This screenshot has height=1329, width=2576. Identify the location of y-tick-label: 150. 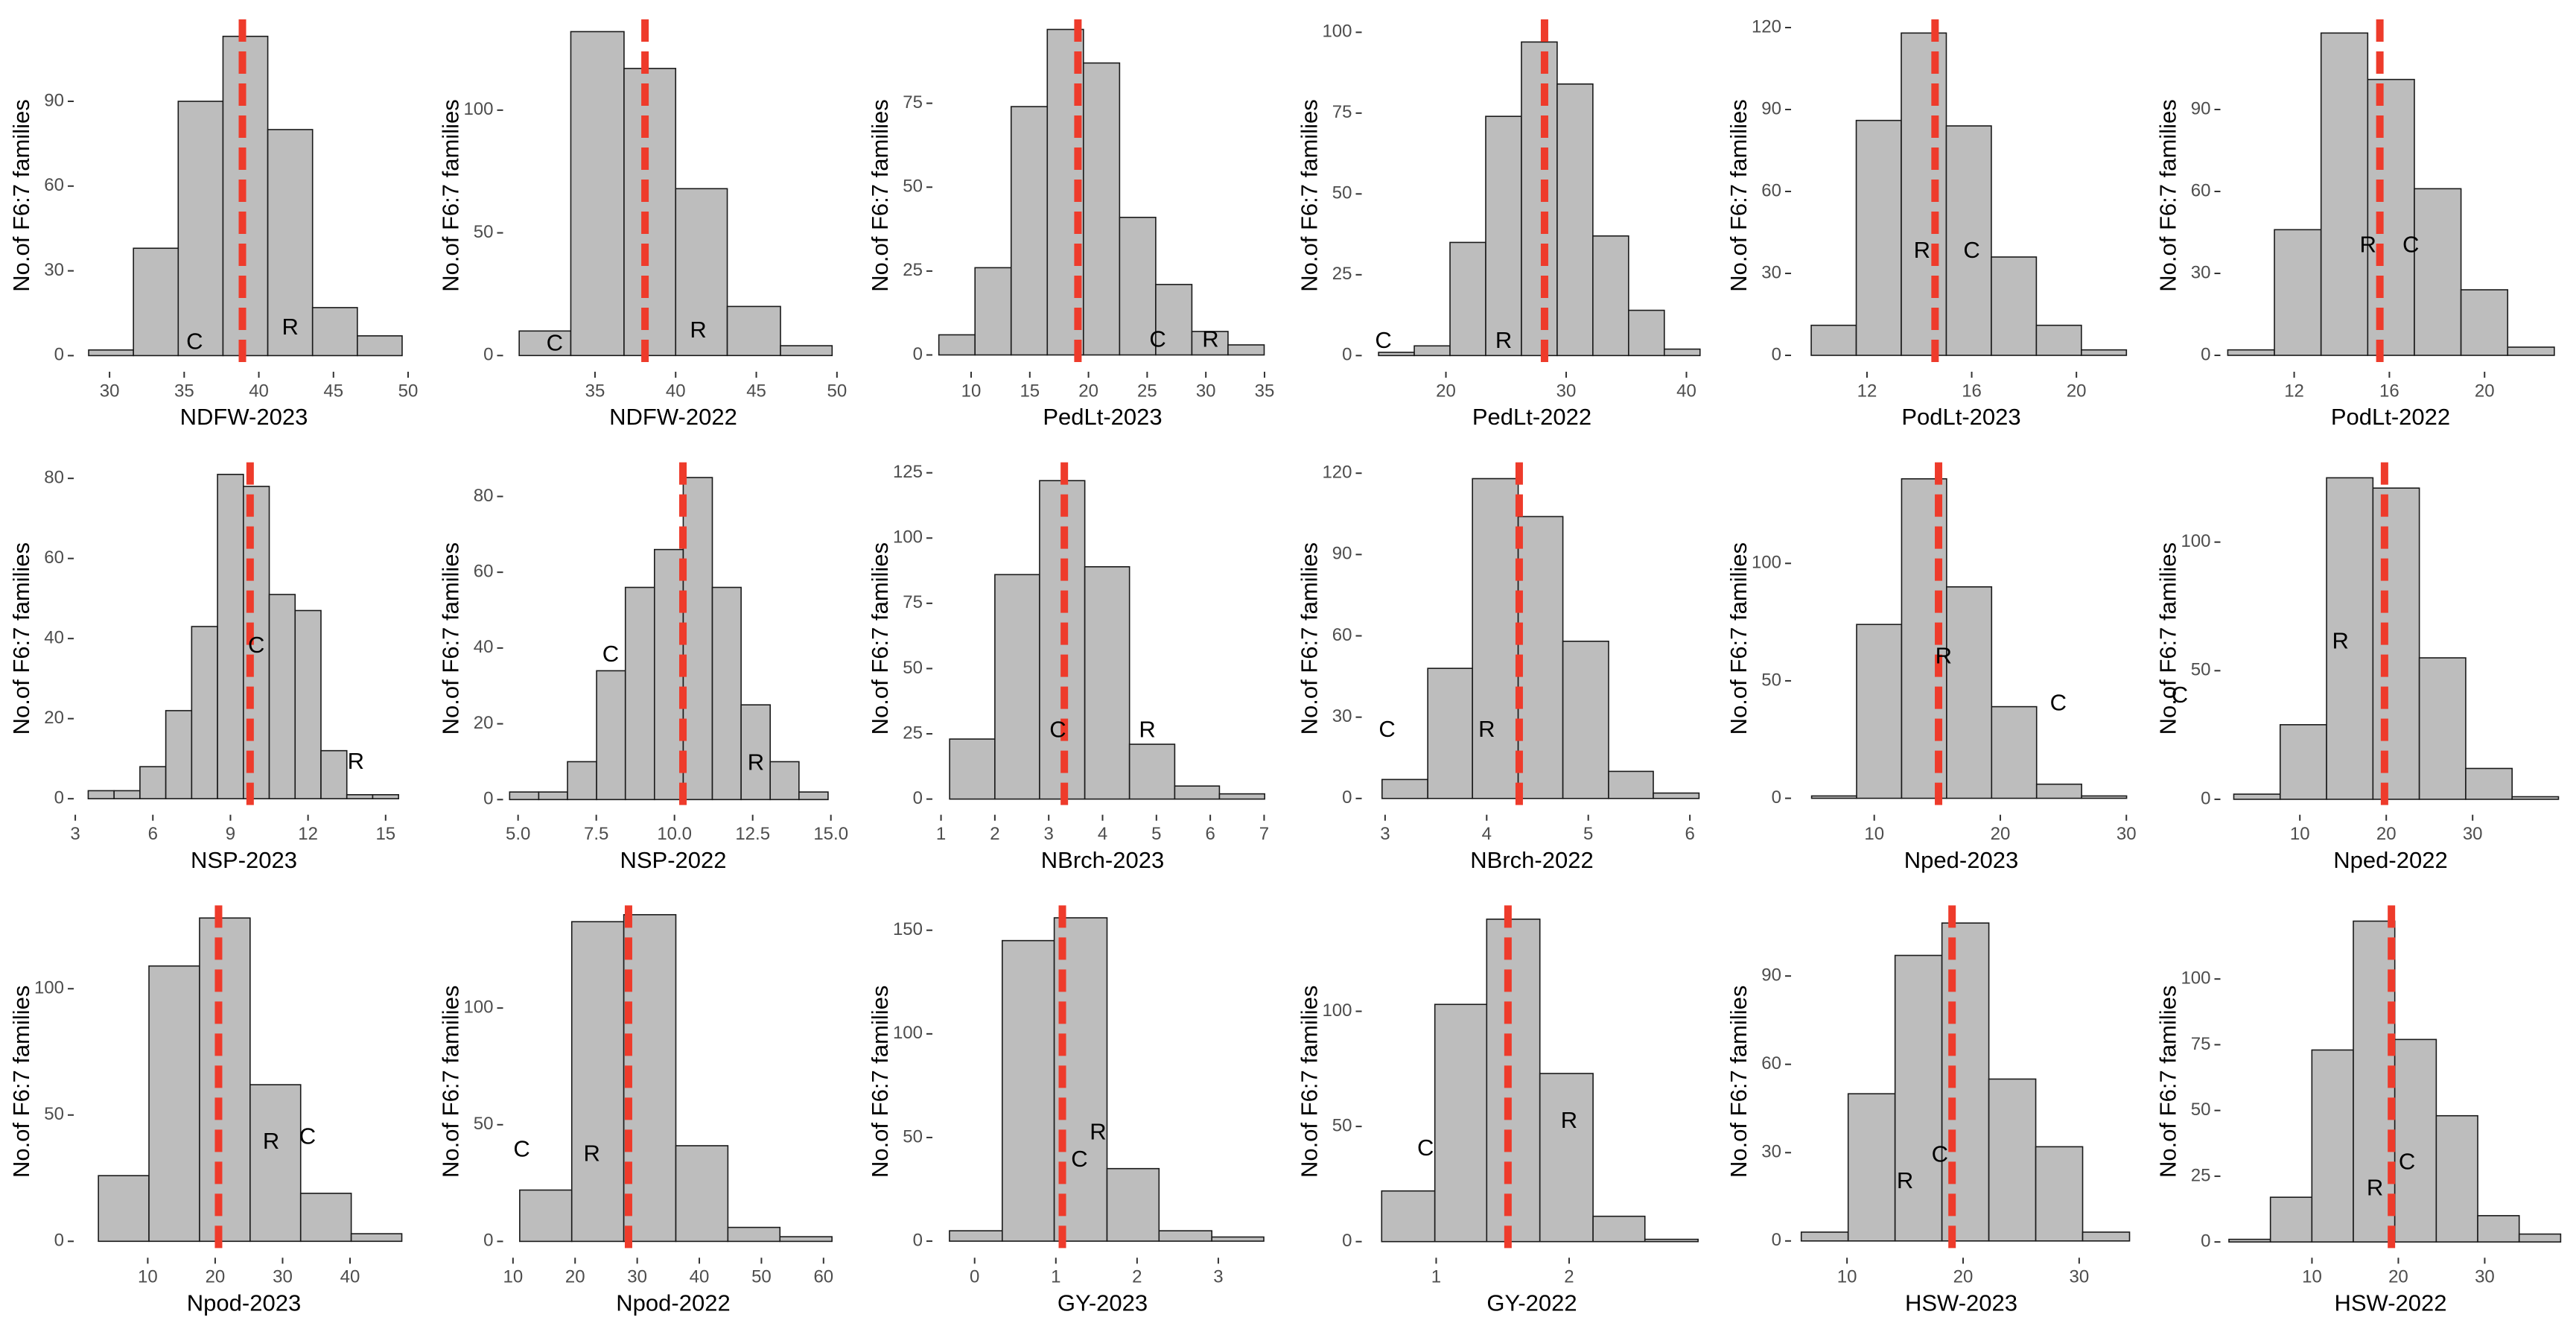
(908, 929).